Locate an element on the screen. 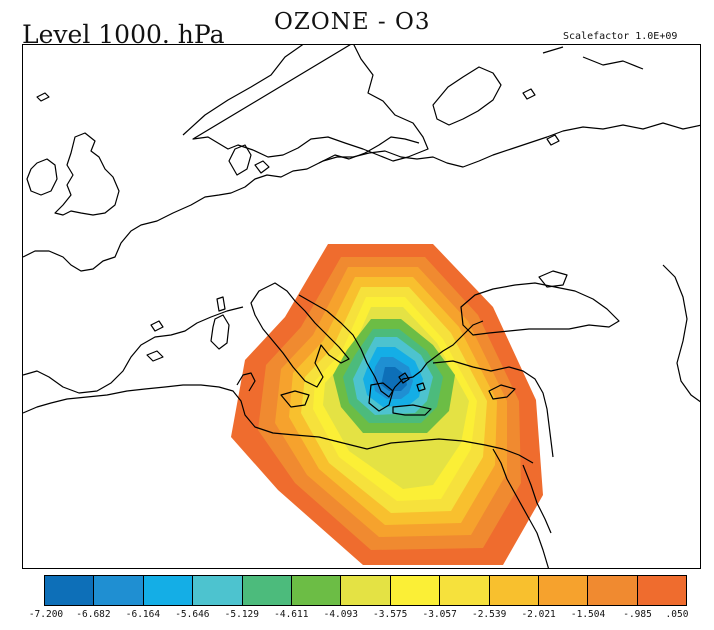 The height and width of the screenshot is (630, 714). coastline-scandinavia is located at coordinates (305, 103).